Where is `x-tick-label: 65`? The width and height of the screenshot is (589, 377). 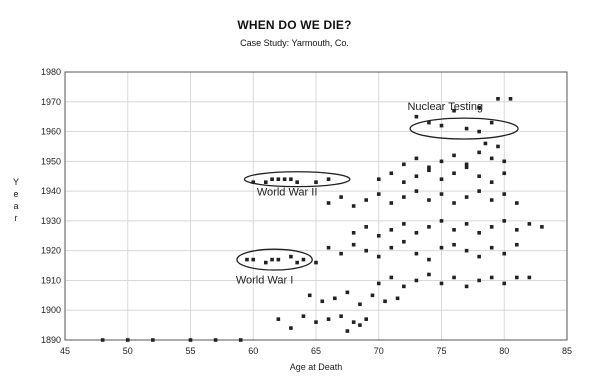 x-tick-label: 65 is located at coordinates (316, 351).